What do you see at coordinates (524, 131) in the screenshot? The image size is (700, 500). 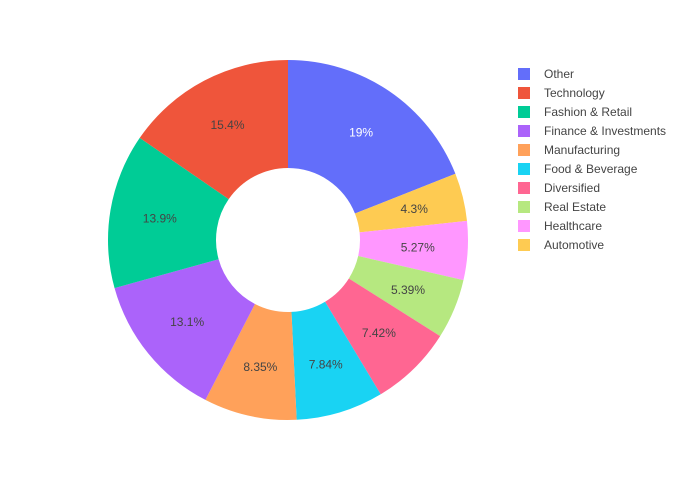 I see `legend-swatch-finance-investments` at bounding box center [524, 131].